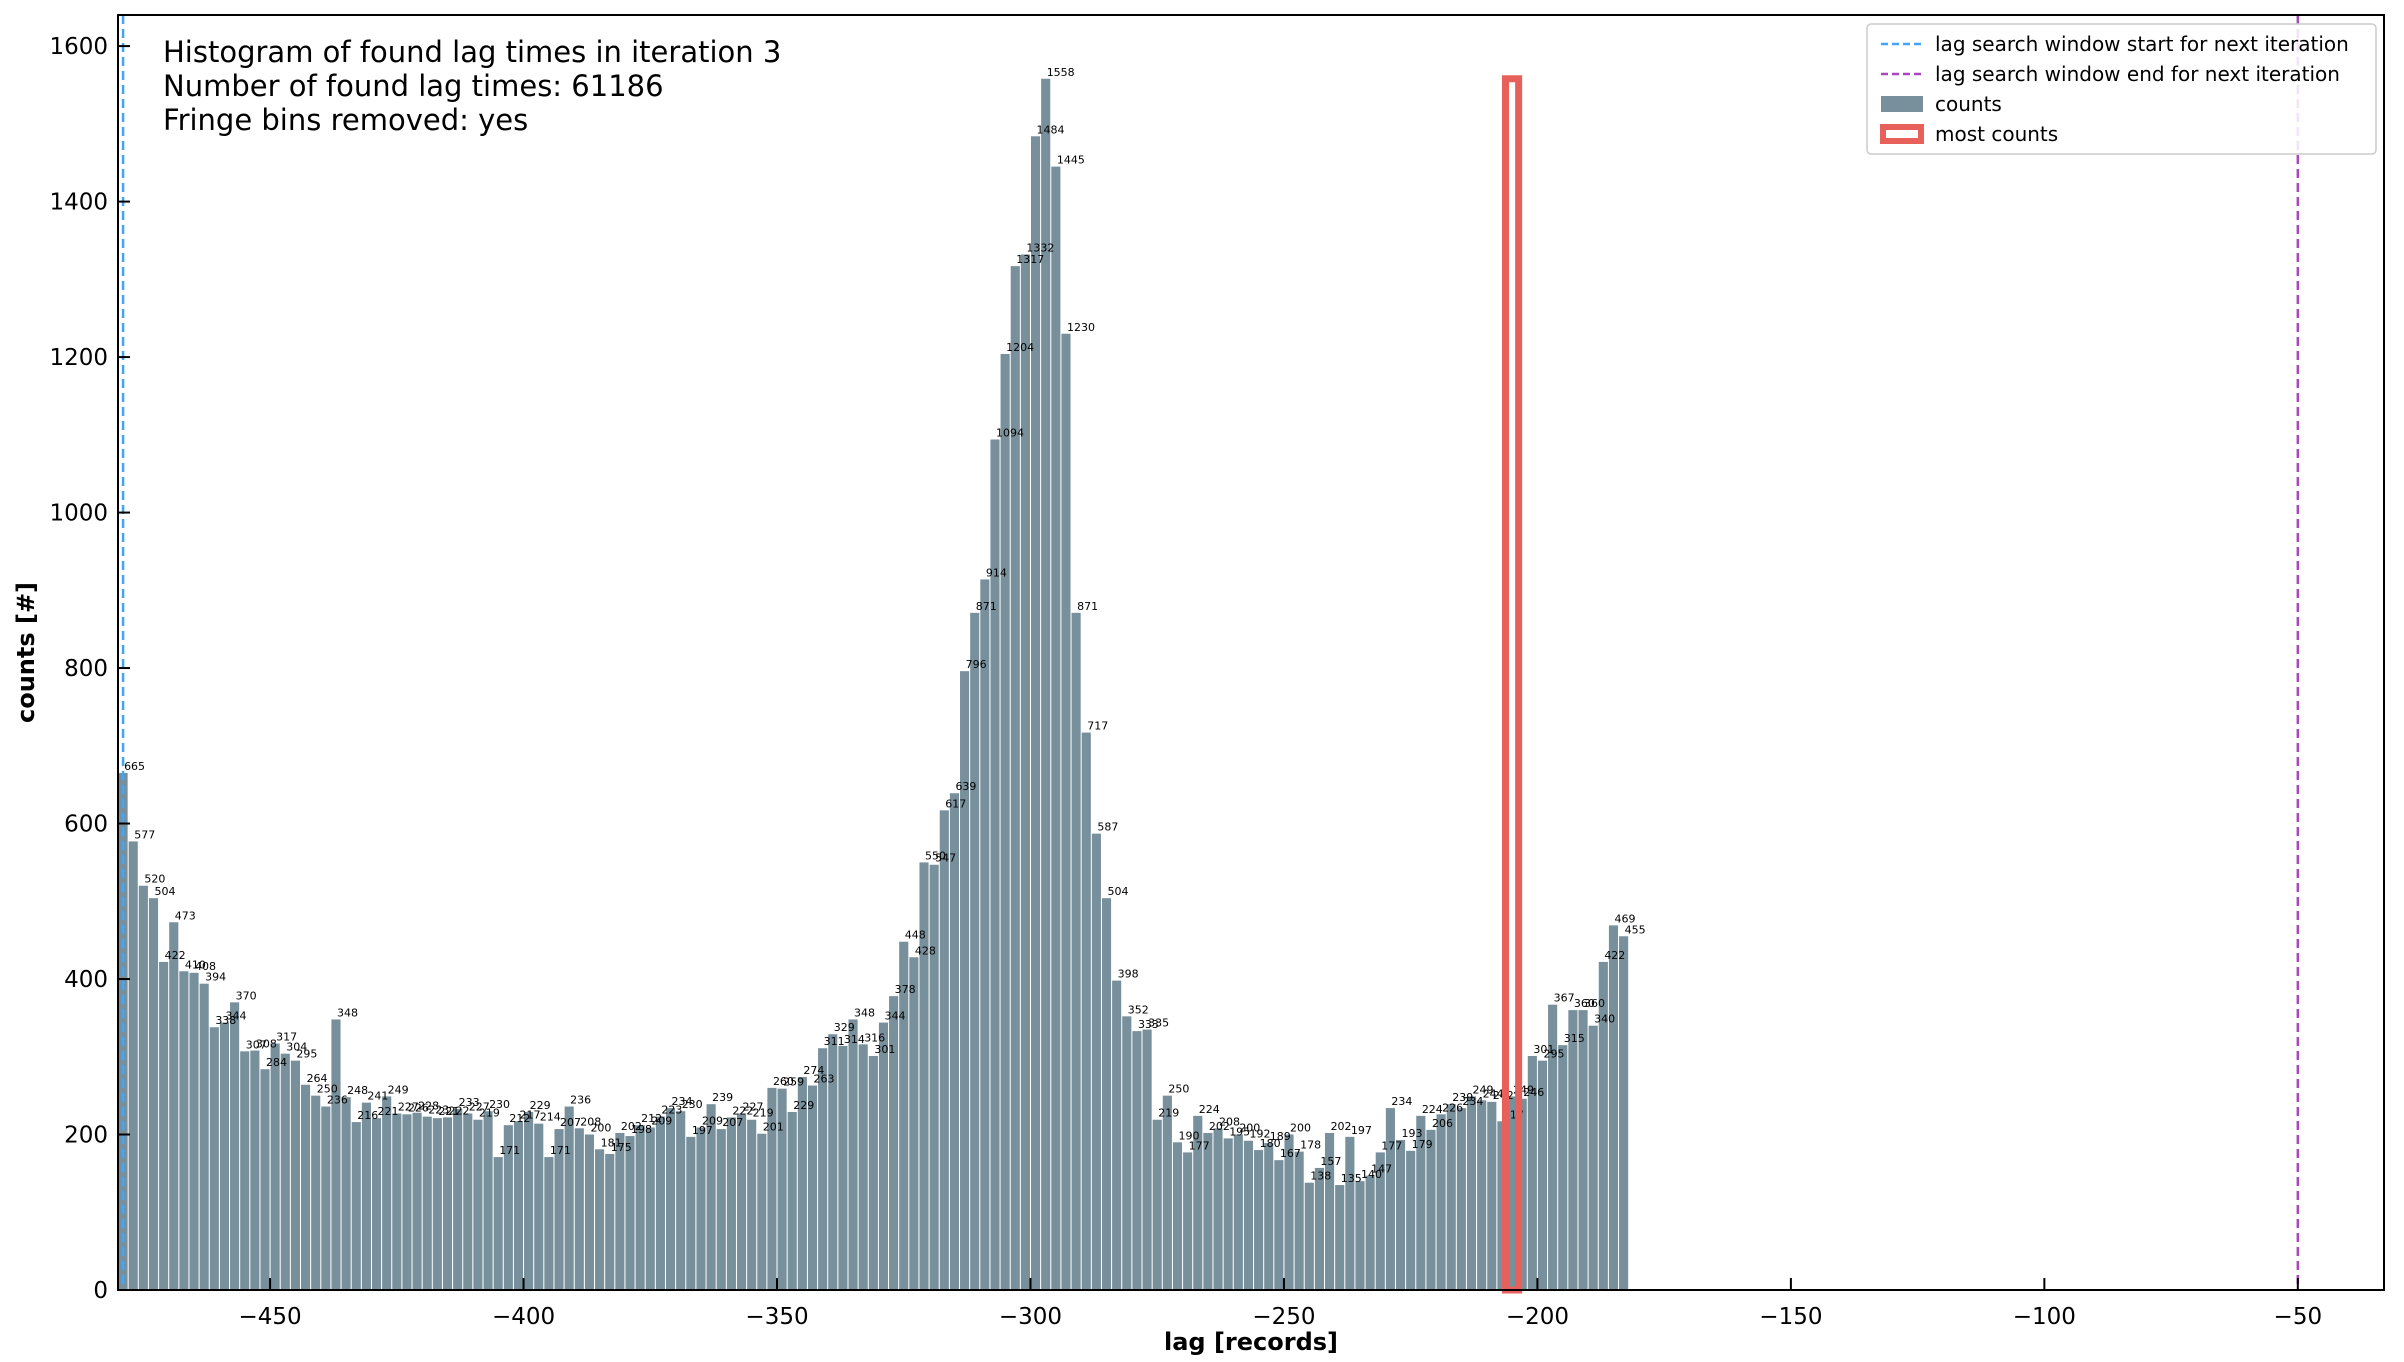 The height and width of the screenshot is (1362, 2404). I want to click on bar-value-label: 284, so click(276, 1062).